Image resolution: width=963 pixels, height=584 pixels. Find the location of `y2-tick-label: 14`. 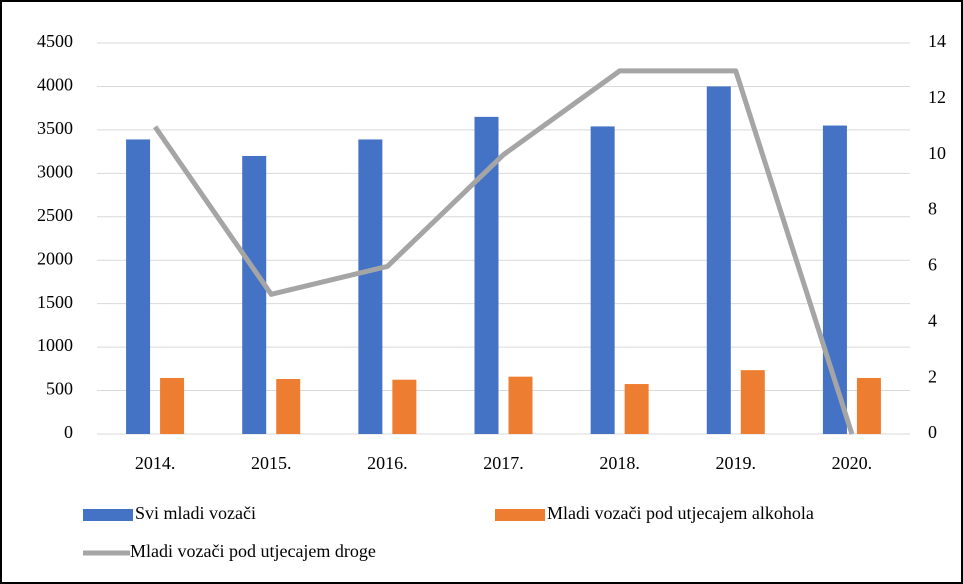

y2-tick-label: 14 is located at coordinates (937, 41).